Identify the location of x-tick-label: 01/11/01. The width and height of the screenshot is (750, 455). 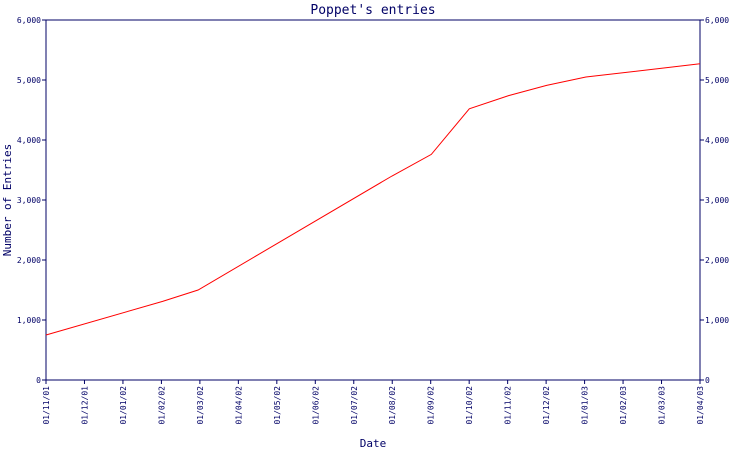
(46, 405).